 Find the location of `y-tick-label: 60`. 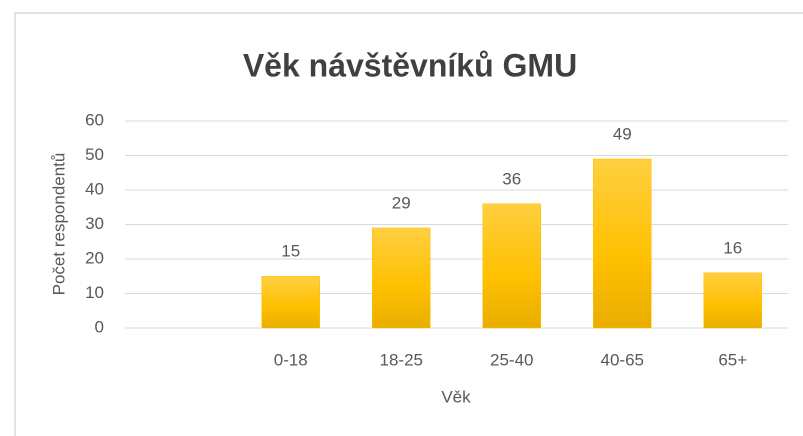

y-tick-label: 60 is located at coordinates (94, 119).